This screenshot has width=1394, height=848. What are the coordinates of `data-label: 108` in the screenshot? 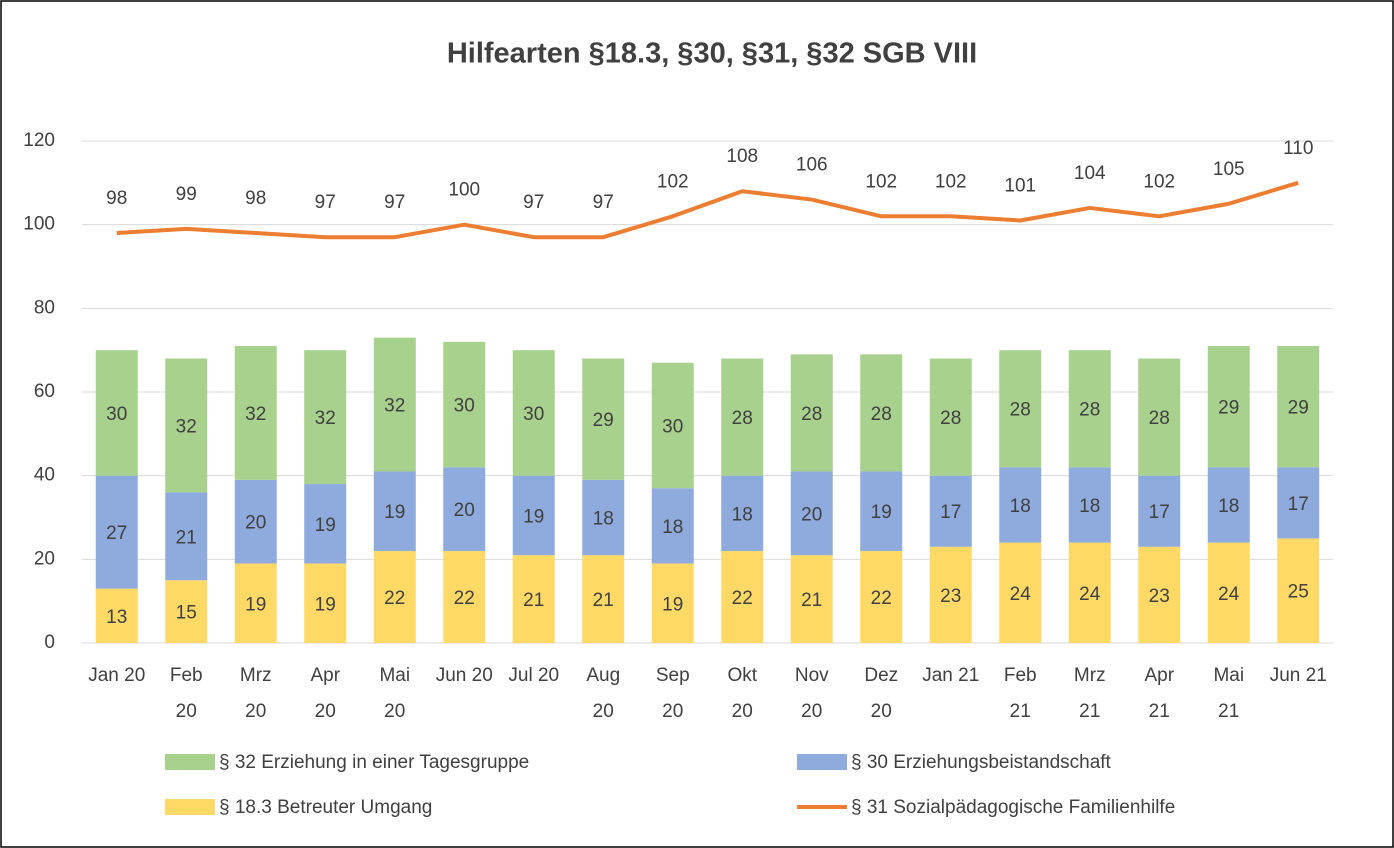 It's located at (742, 156).